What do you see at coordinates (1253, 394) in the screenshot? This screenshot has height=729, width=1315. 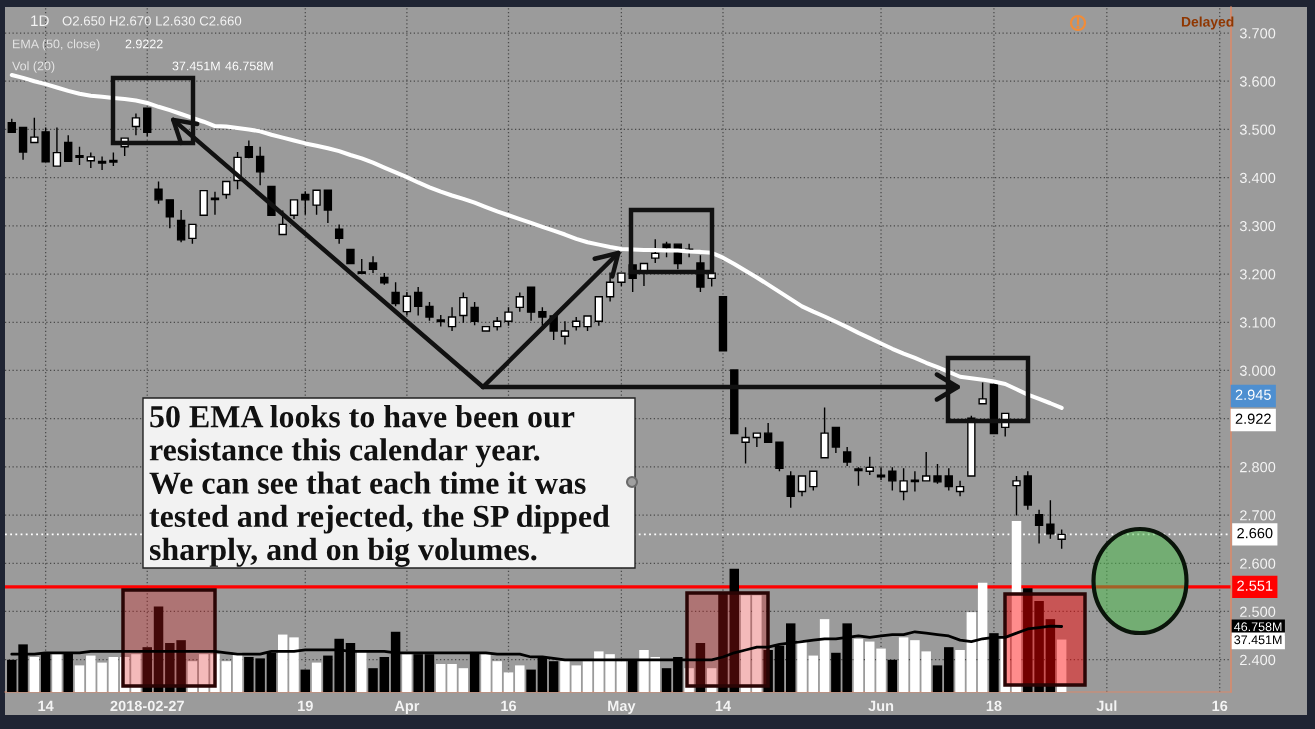 I see `text: 2.945` at bounding box center [1253, 394].